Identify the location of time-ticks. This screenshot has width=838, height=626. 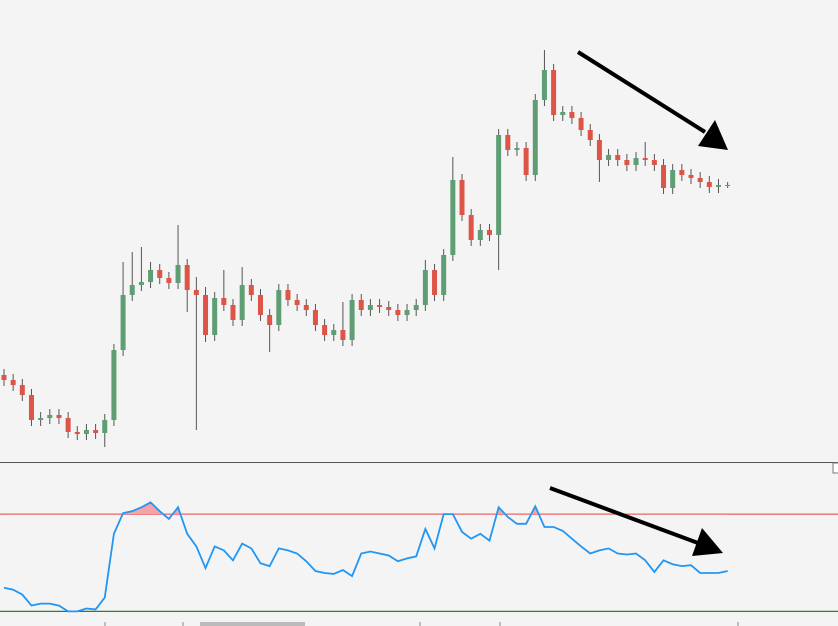
(421, 624).